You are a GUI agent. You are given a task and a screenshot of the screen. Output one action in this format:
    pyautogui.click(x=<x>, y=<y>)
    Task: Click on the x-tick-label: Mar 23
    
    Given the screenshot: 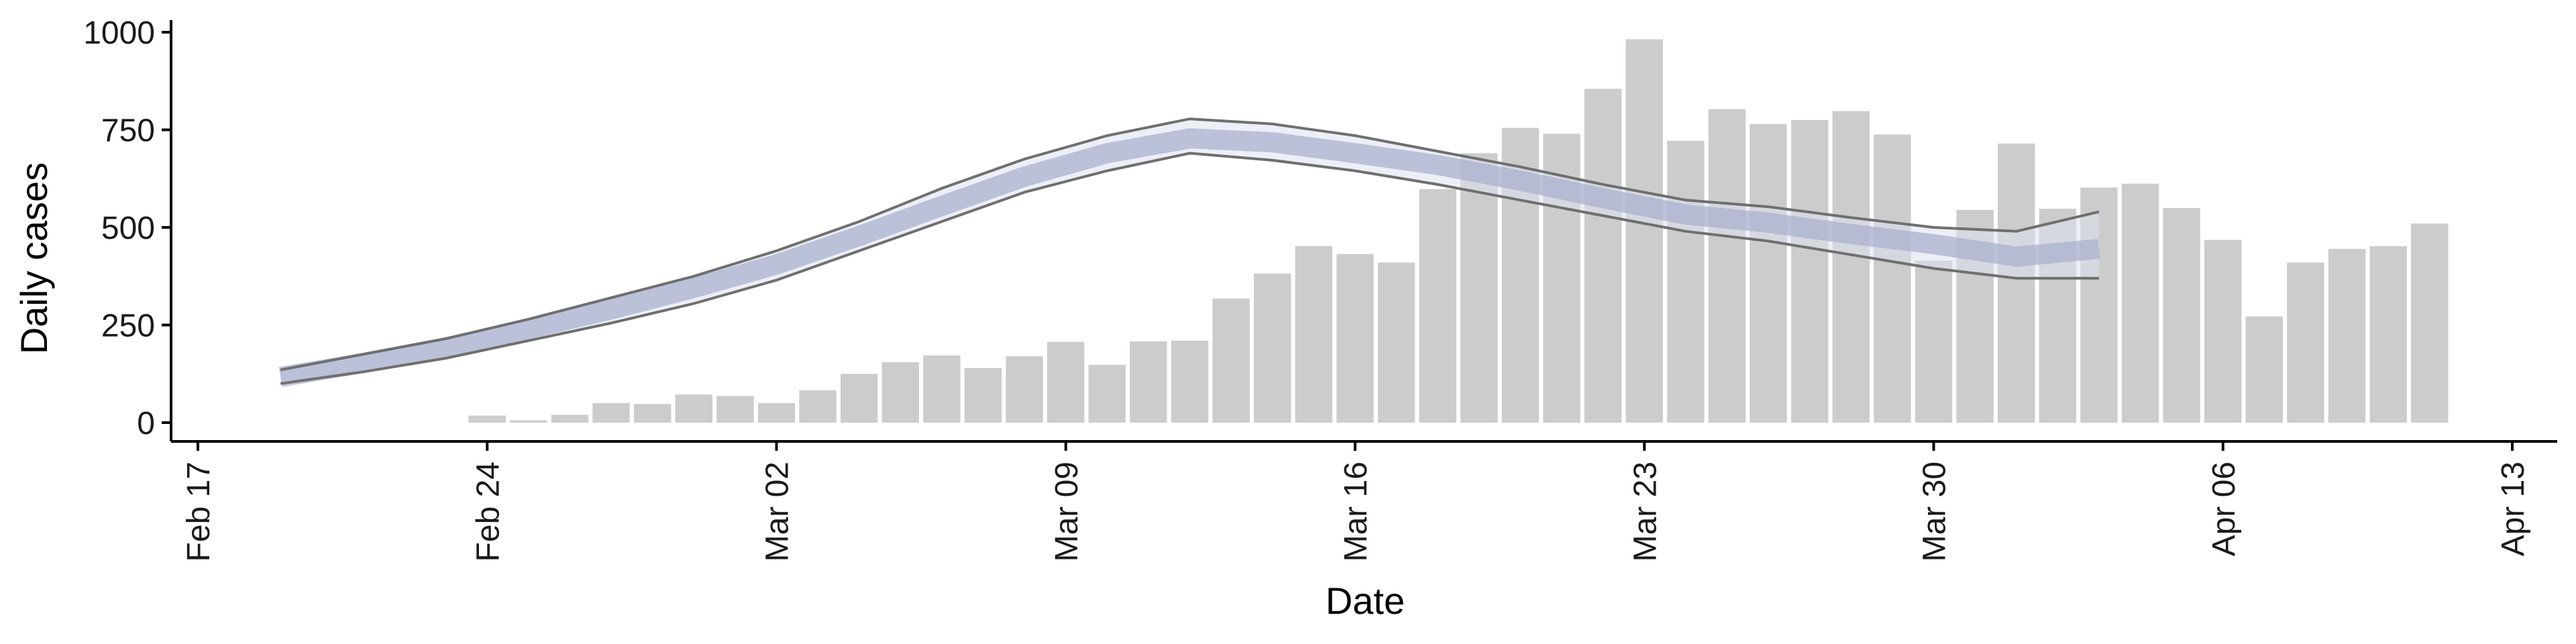 What is the action you would take?
    pyautogui.click(x=1645, y=511)
    